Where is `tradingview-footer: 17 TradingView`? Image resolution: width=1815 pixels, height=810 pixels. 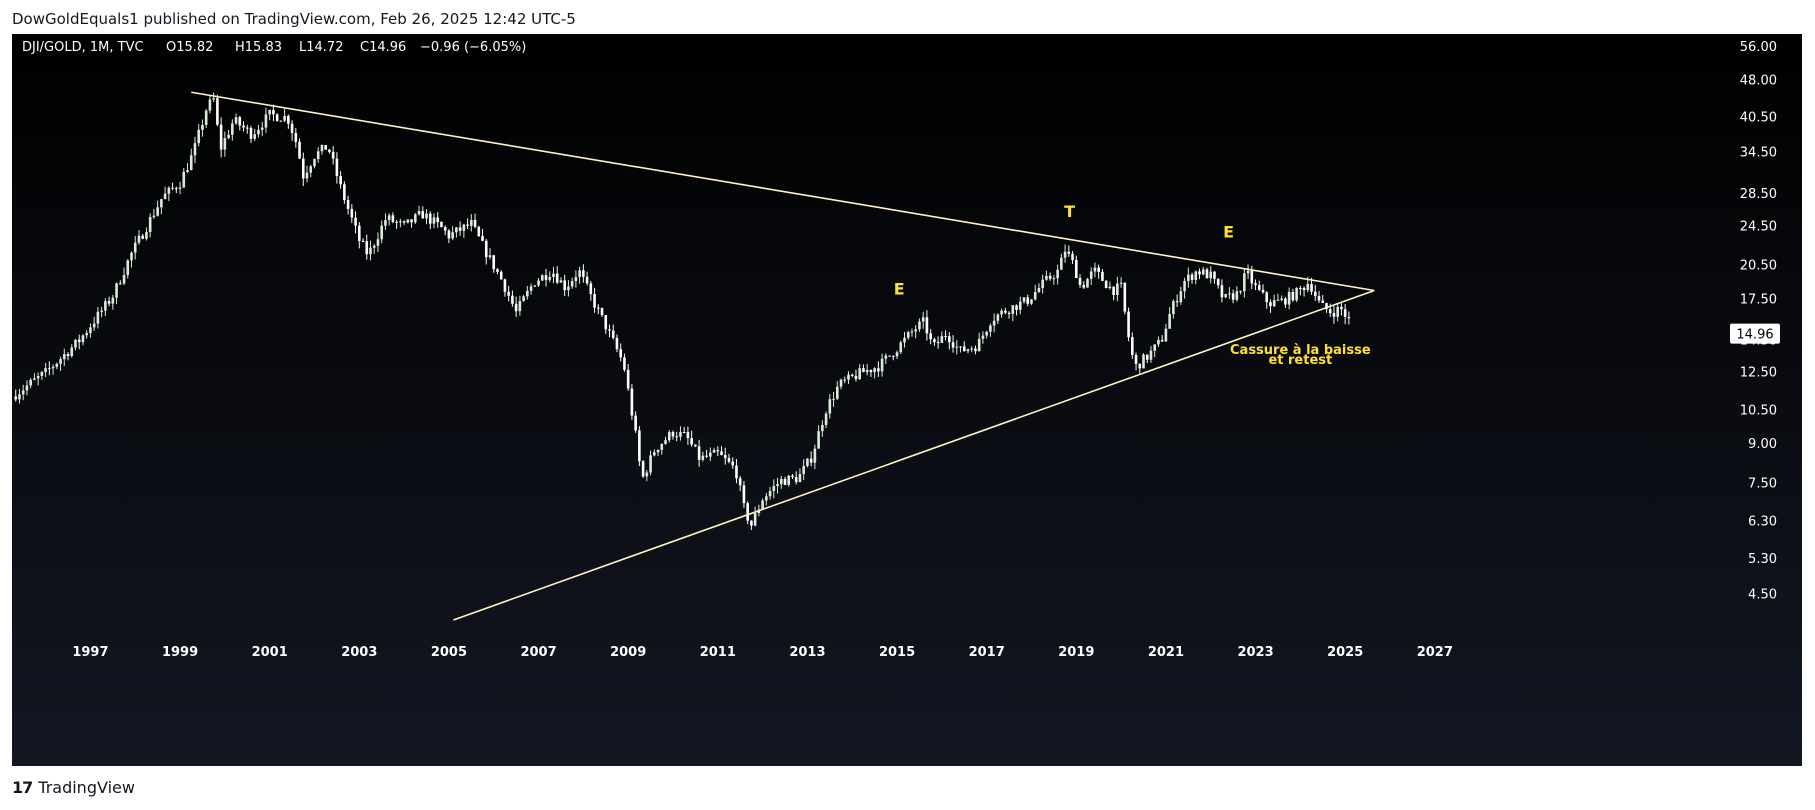
tradingview-footer: 17 TradingView is located at coordinates (73, 787).